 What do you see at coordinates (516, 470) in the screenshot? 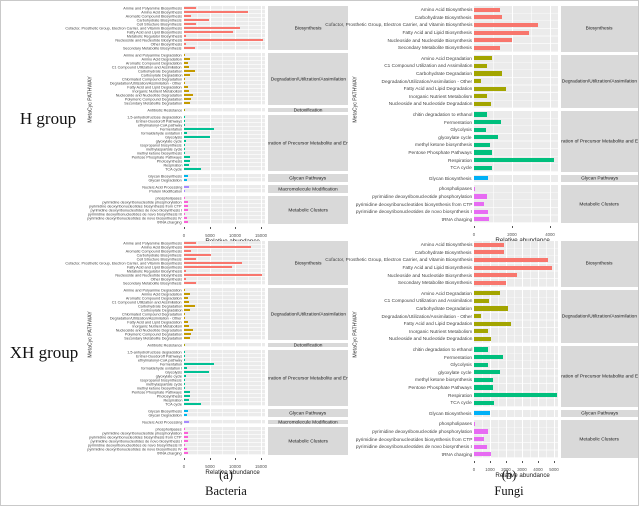
I see `x-axis: 0 1000 2000 3000 4000 5000 Relative abundance` at bounding box center [516, 470].